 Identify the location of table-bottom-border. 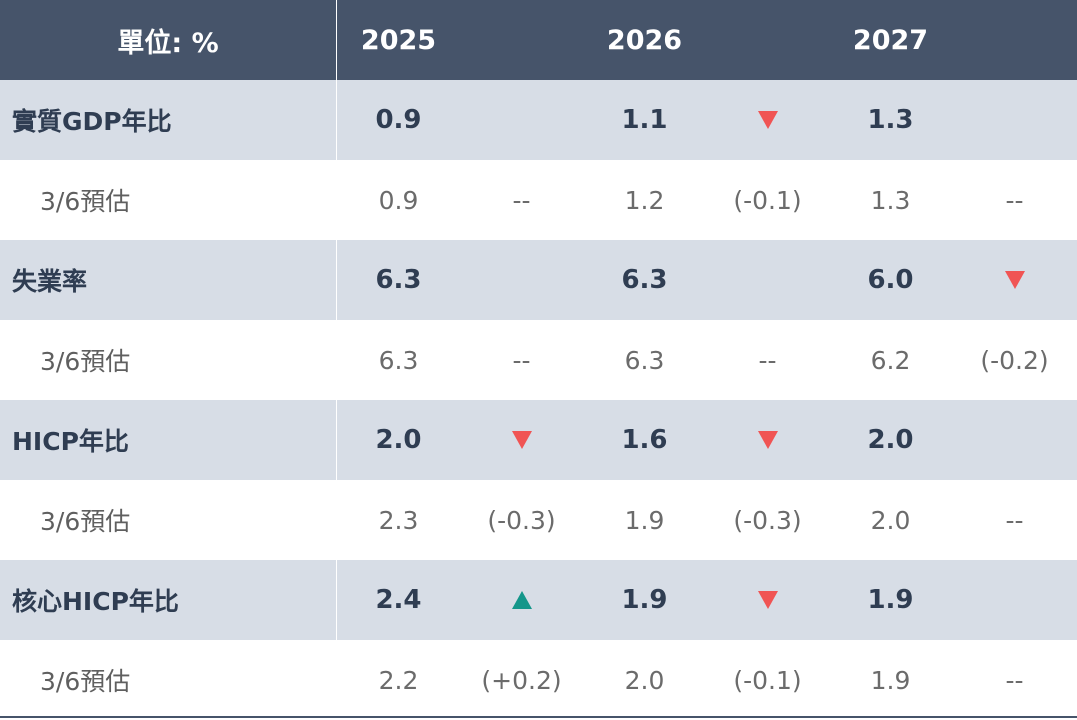
(538, 717).